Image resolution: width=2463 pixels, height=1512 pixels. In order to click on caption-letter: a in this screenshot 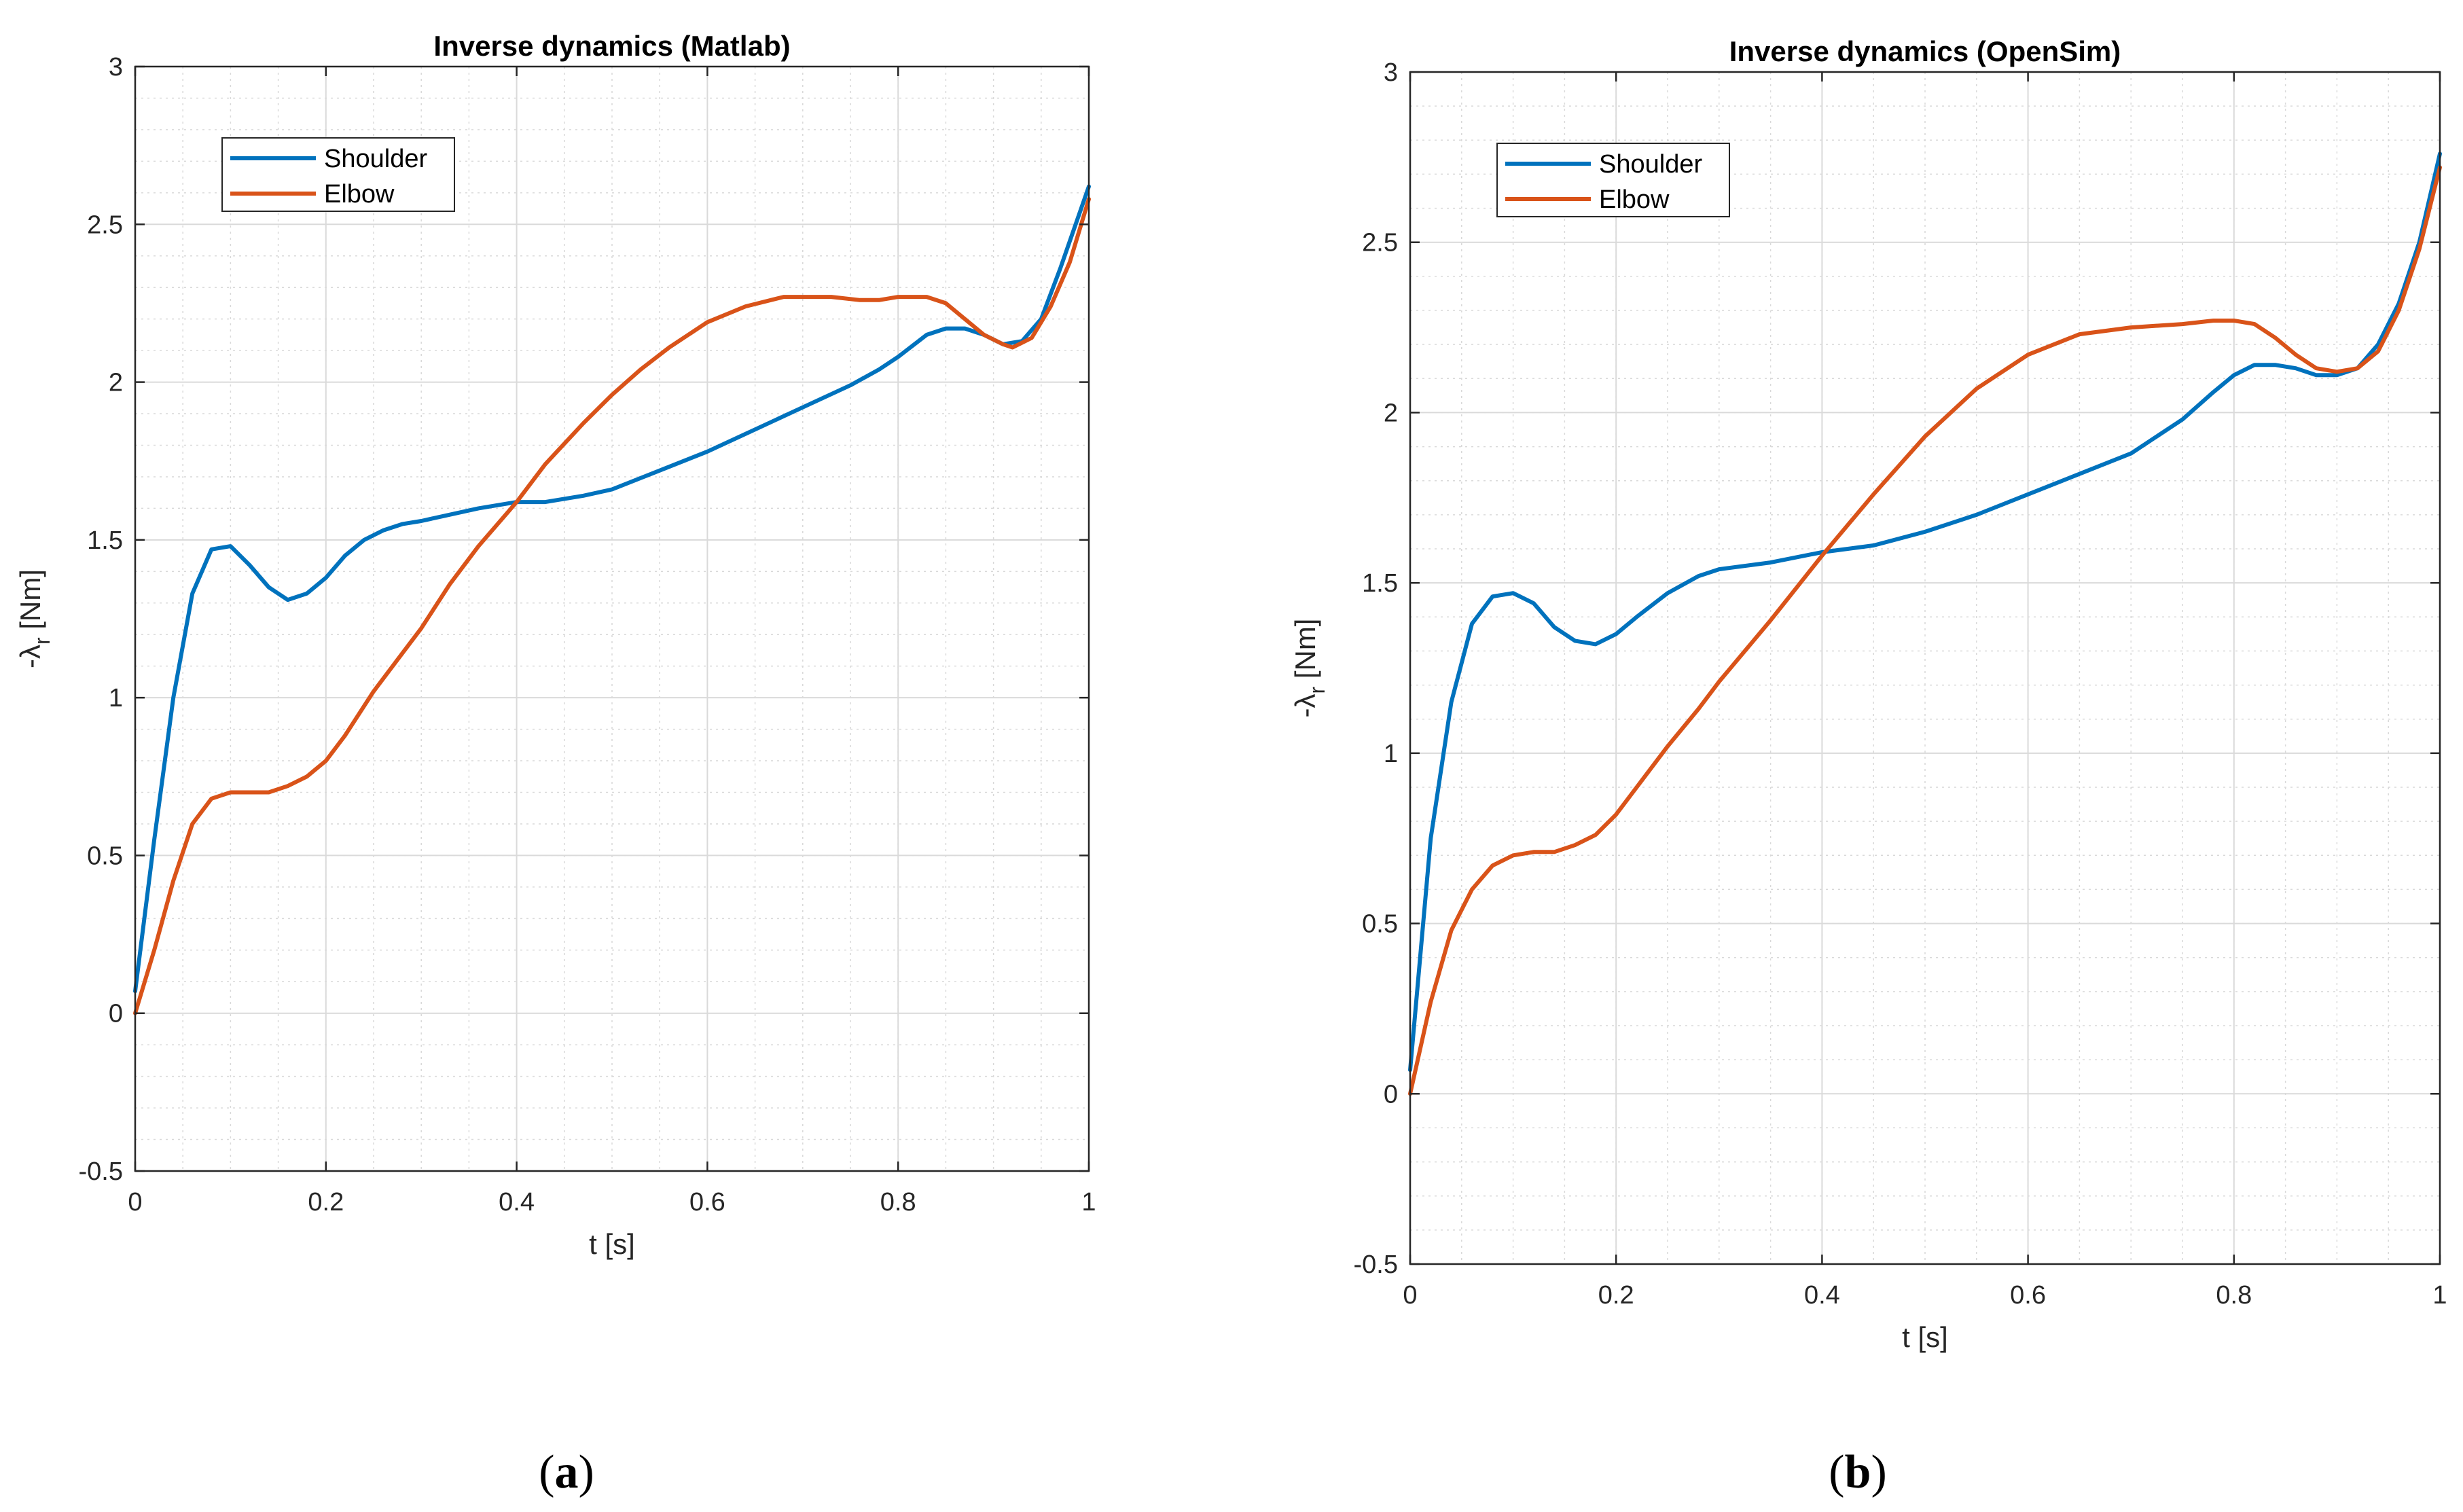, I will do `click(567, 1472)`.